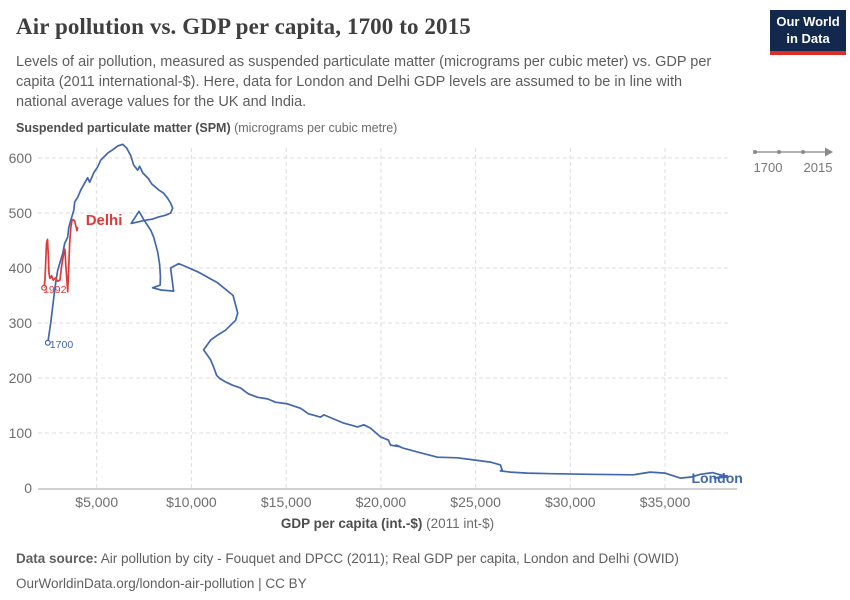 The height and width of the screenshot is (600, 850). I want to click on x-tick-label: $15,000, so click(286, 502).